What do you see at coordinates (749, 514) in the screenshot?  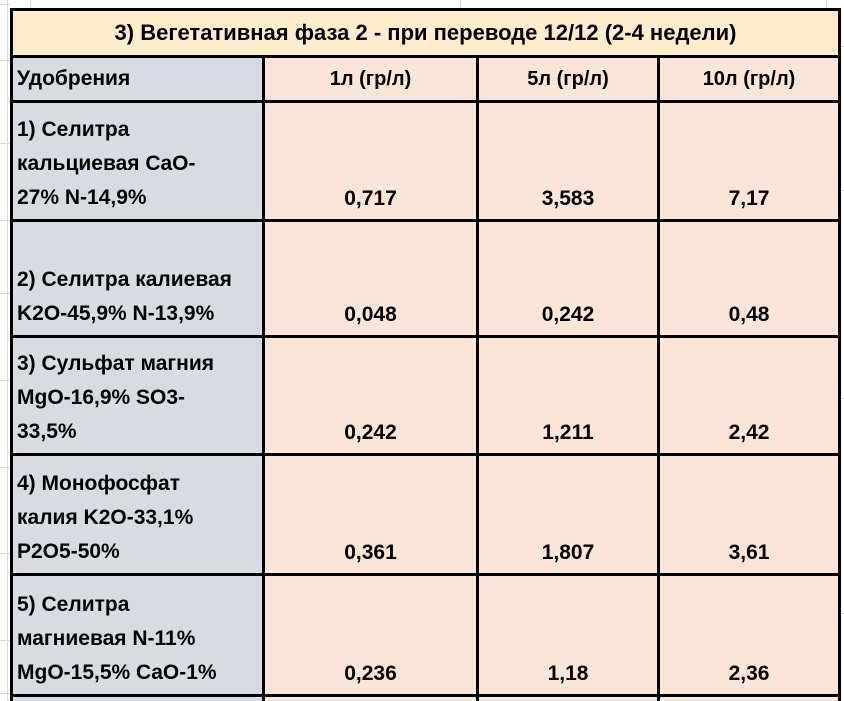 I see `value-10l: 3,61` at bounding box center [749, 514].